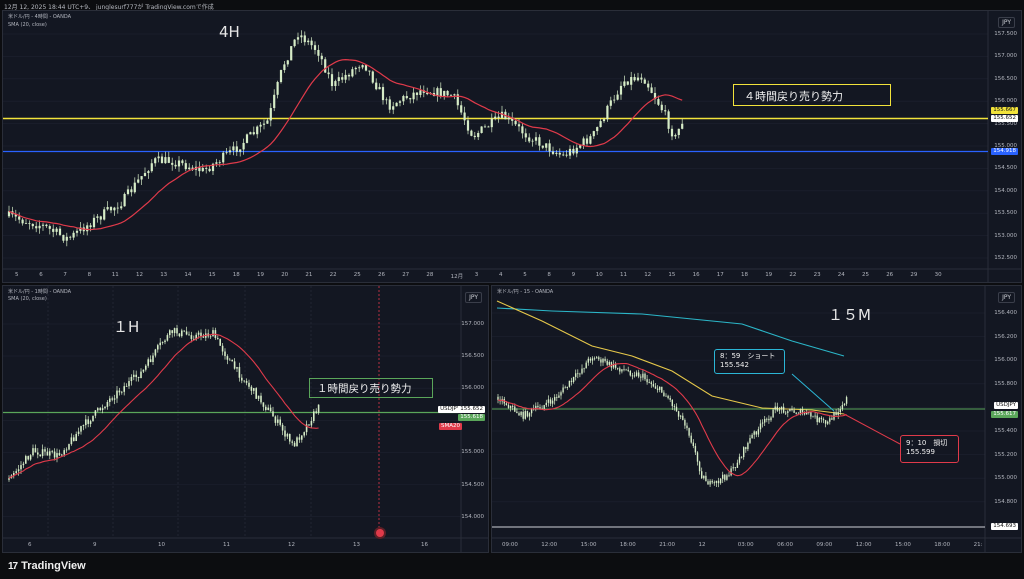 This screenshot has width=1024, height=579. I want to click on stoploss-note: 9：10 損切 155.599, so click(929, 449).